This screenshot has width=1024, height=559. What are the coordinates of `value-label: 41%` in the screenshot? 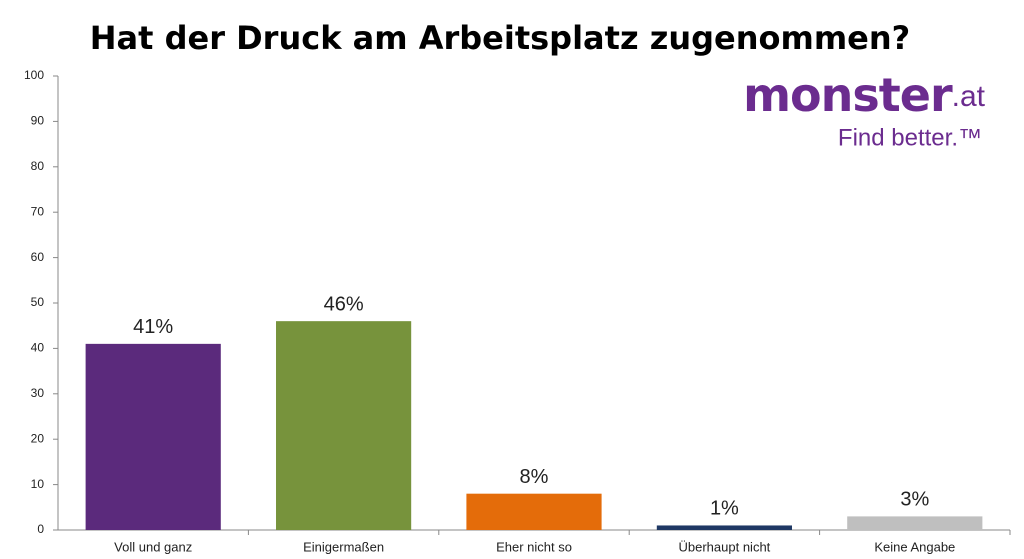 It's located at (153, 327).